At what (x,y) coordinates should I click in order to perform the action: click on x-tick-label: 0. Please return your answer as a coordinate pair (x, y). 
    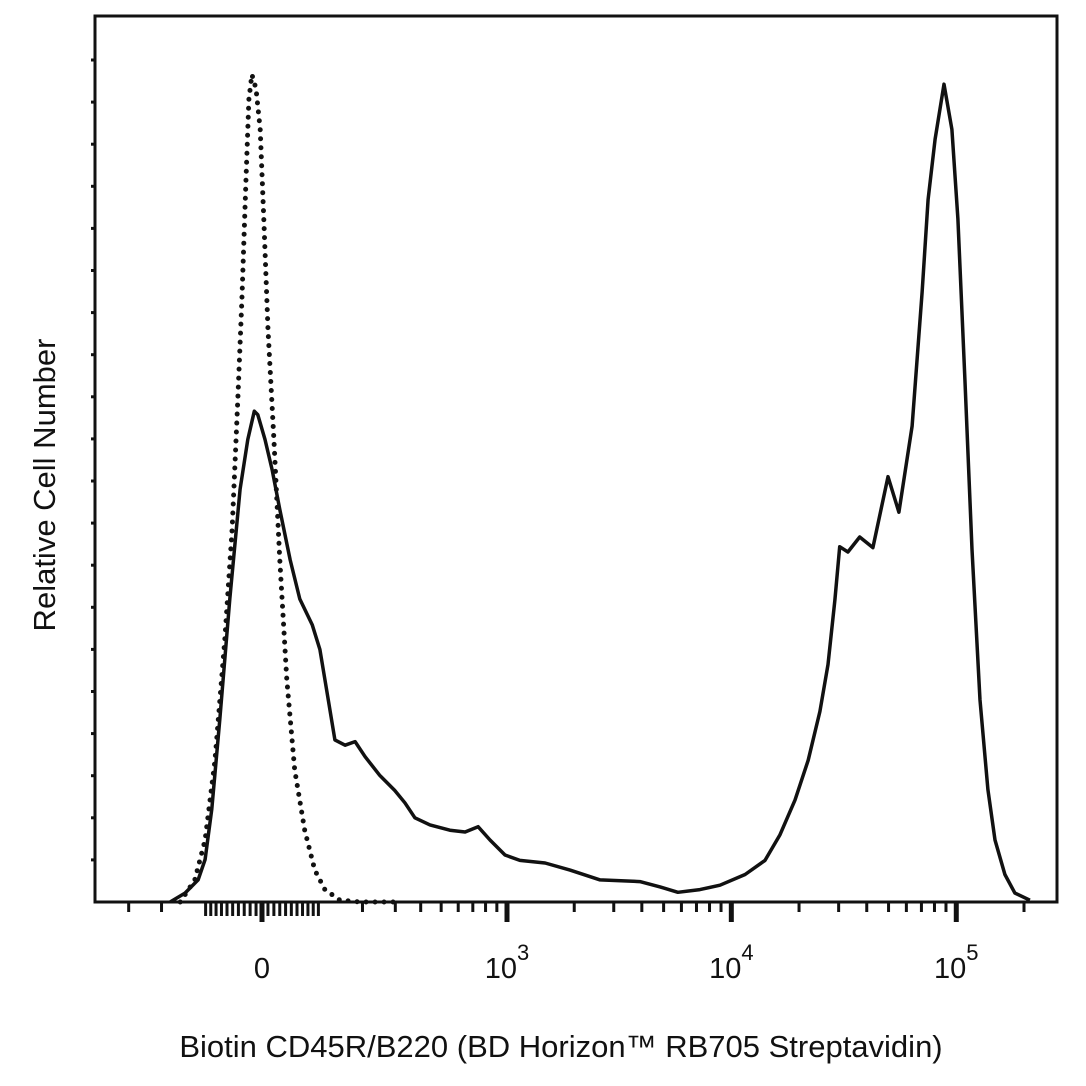
    Looking at the image, I should click on (262, 969).